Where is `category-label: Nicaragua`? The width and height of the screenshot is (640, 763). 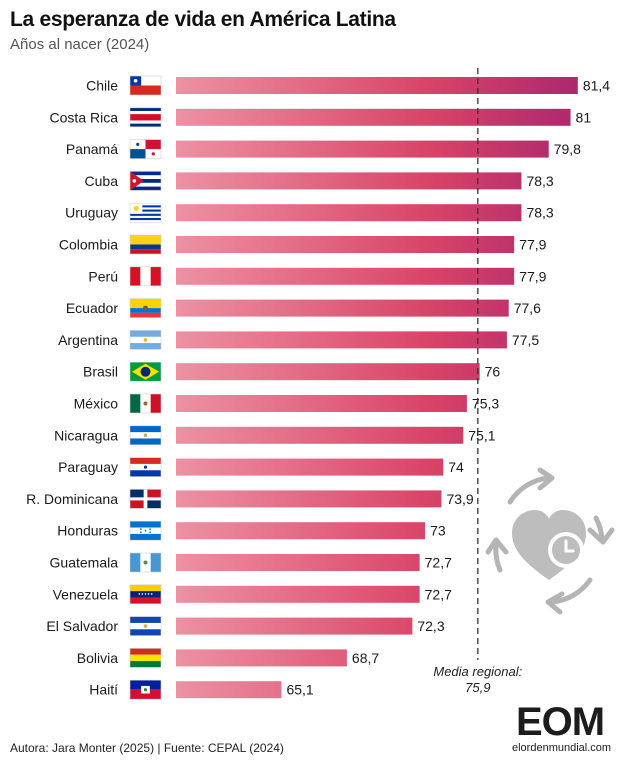 category-label: Nicaragua is located at coordinates (86, 435).